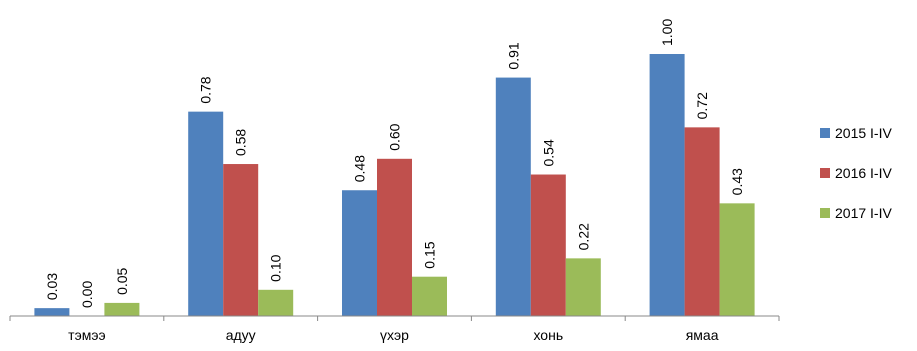  What do you see at coordinates (702, 335) in the screenshot?
I see `x-tick-label: ямаа` at bounding box center [702, 335].